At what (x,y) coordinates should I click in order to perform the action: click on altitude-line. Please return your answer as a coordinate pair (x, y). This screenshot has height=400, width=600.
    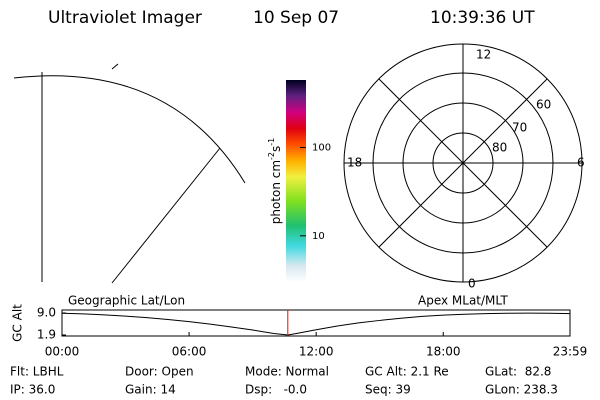
    Looking at the image, I should click on (316, 324).